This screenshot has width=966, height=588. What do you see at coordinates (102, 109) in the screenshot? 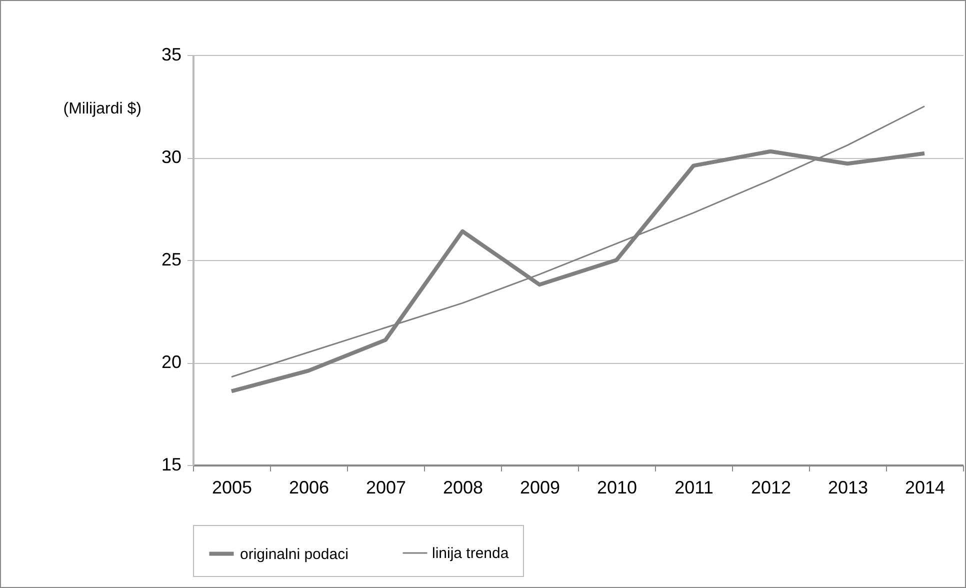
I see `y-axis-title: (Milijardi $)` at bounding box center [102, 109].